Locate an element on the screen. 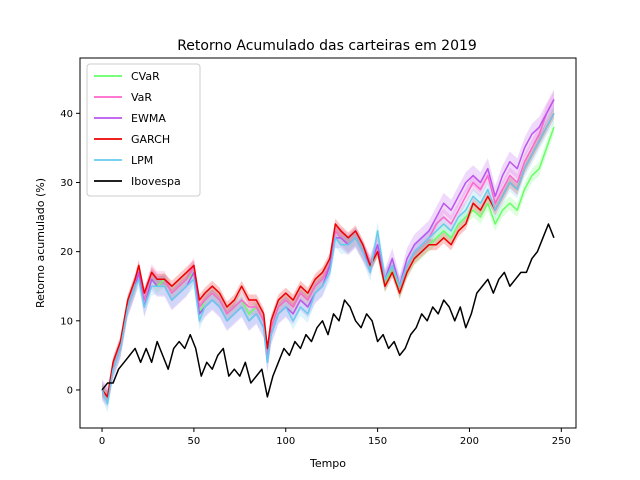 This screenshot has height=480, width=640. x-tick-label: 0 is located at coordinates (102, 441).